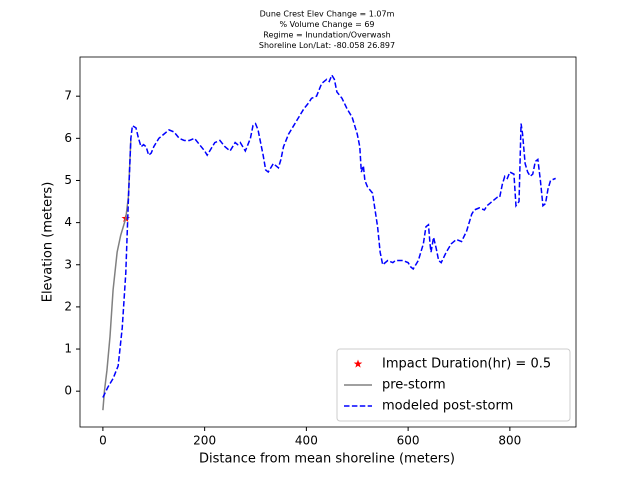  I want to click on x-tick-label: 0, so click(103, 441).